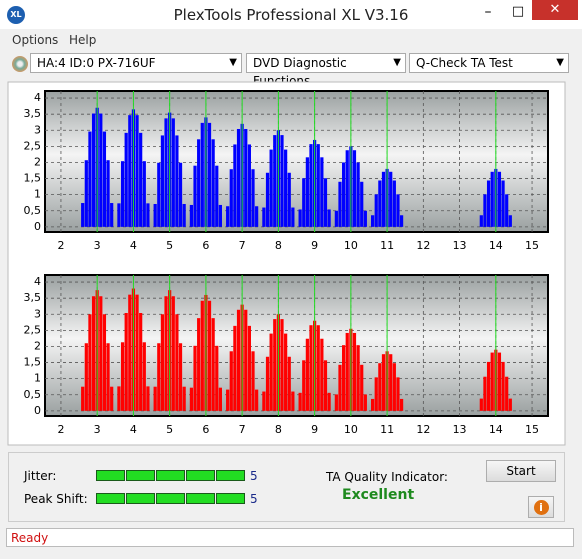  I want to click on x-tick-label: 2, so click(60, 245).